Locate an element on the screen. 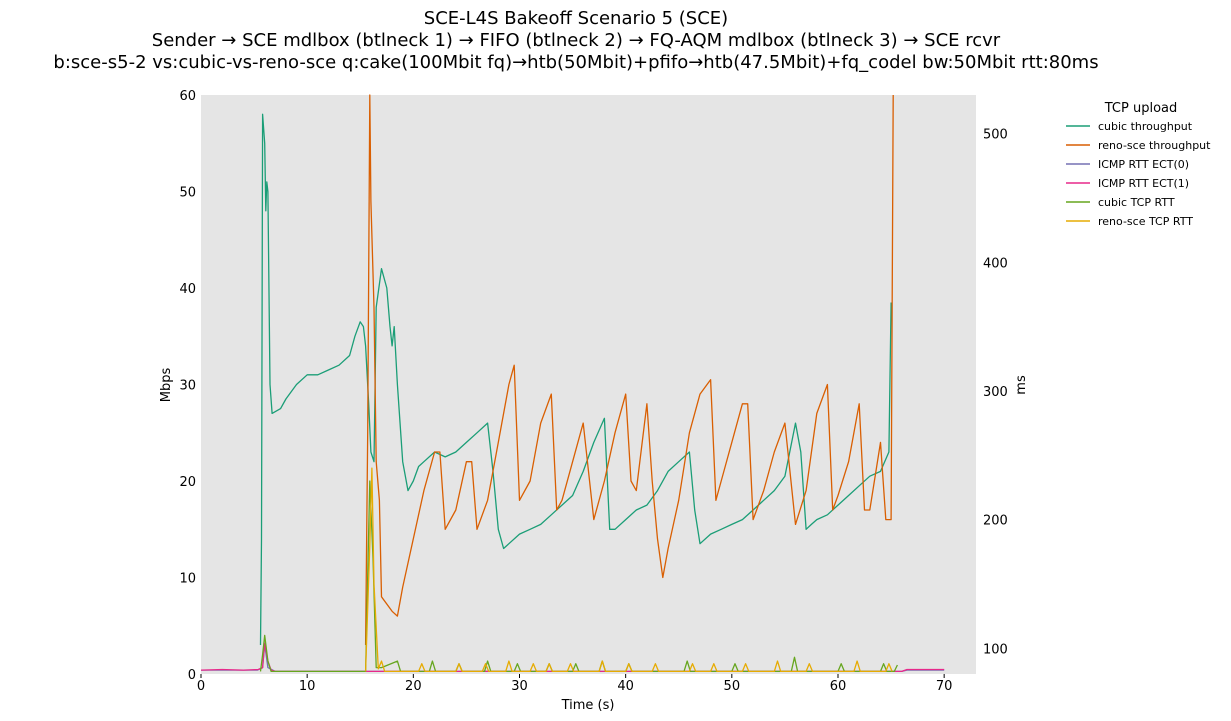 Image resolution: width=1231 pixels, height=721 pixels. y-left-tick-label: 60 is located at coordinates (187, 96).